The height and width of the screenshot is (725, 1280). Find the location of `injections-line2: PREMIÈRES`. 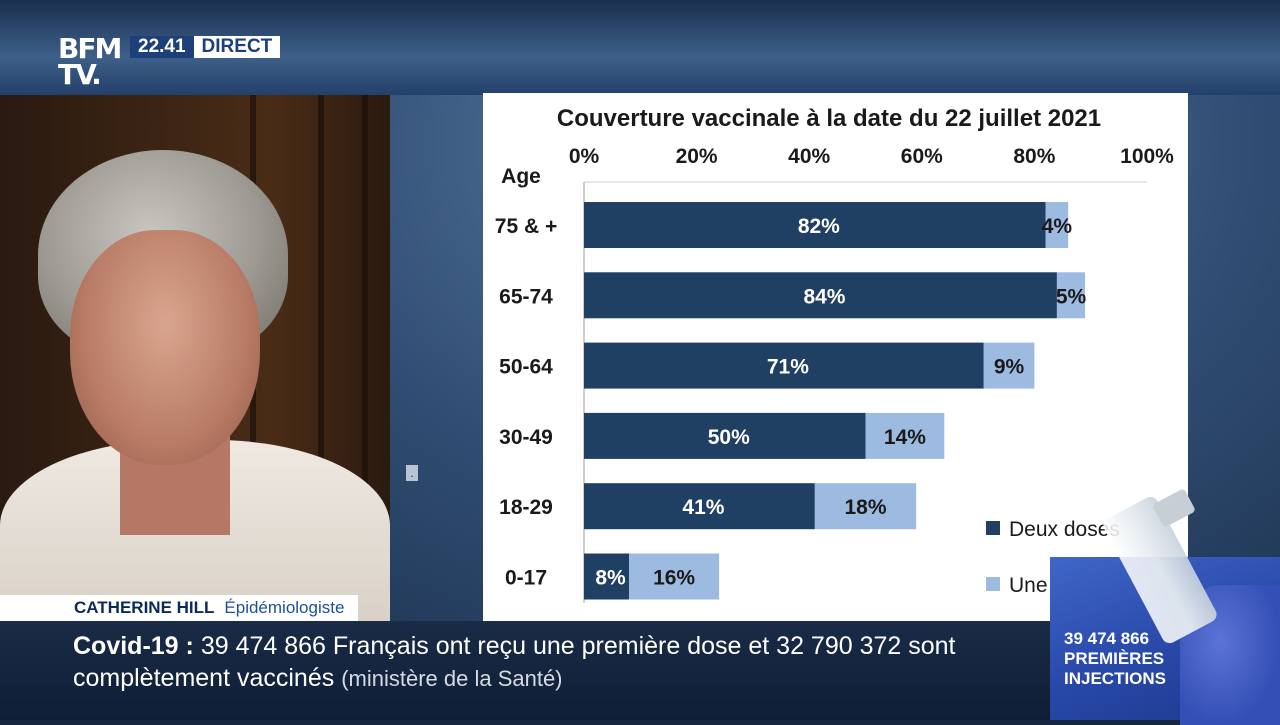

injections-line2: PREMIÈRES is located at coordinates (1114, 658).